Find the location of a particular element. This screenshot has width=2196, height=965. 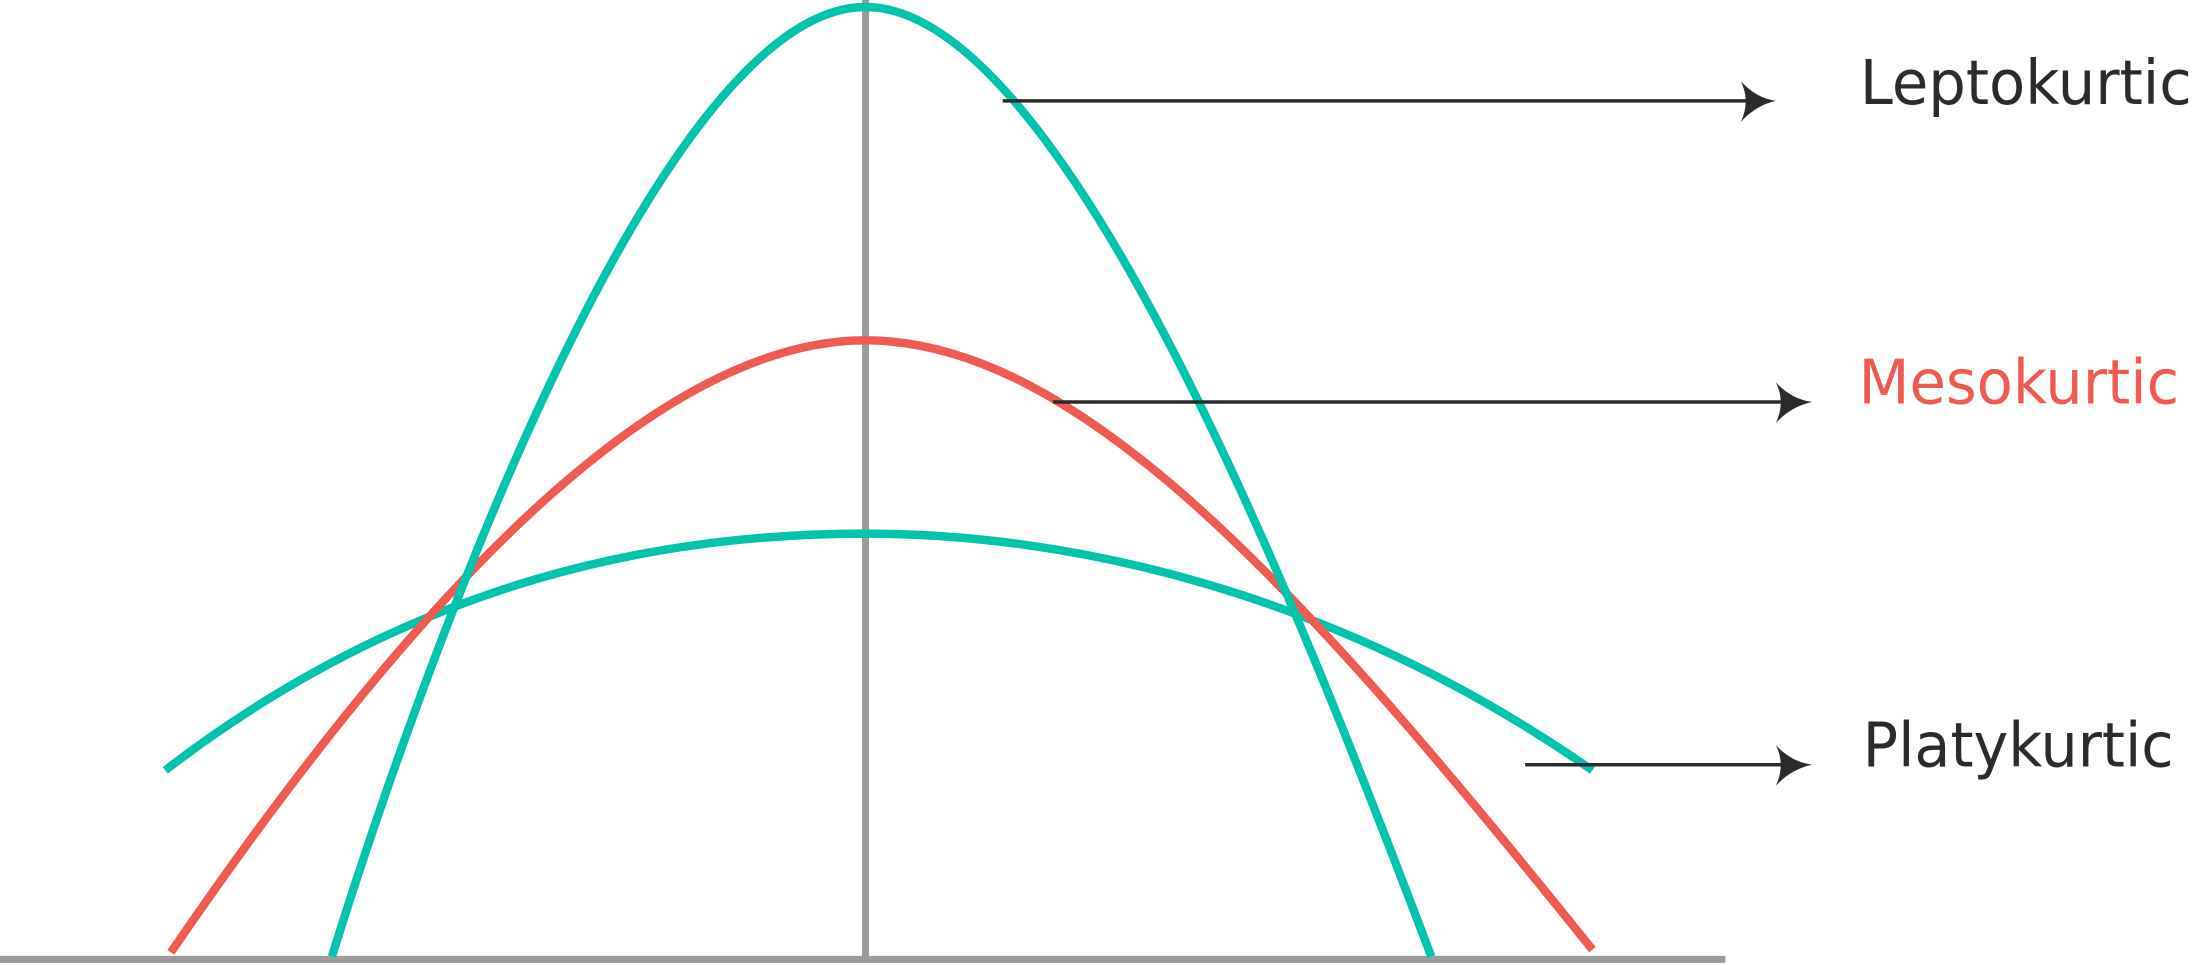

platykurtic-label: Platykurtic is located at coordinates (2018, 745).